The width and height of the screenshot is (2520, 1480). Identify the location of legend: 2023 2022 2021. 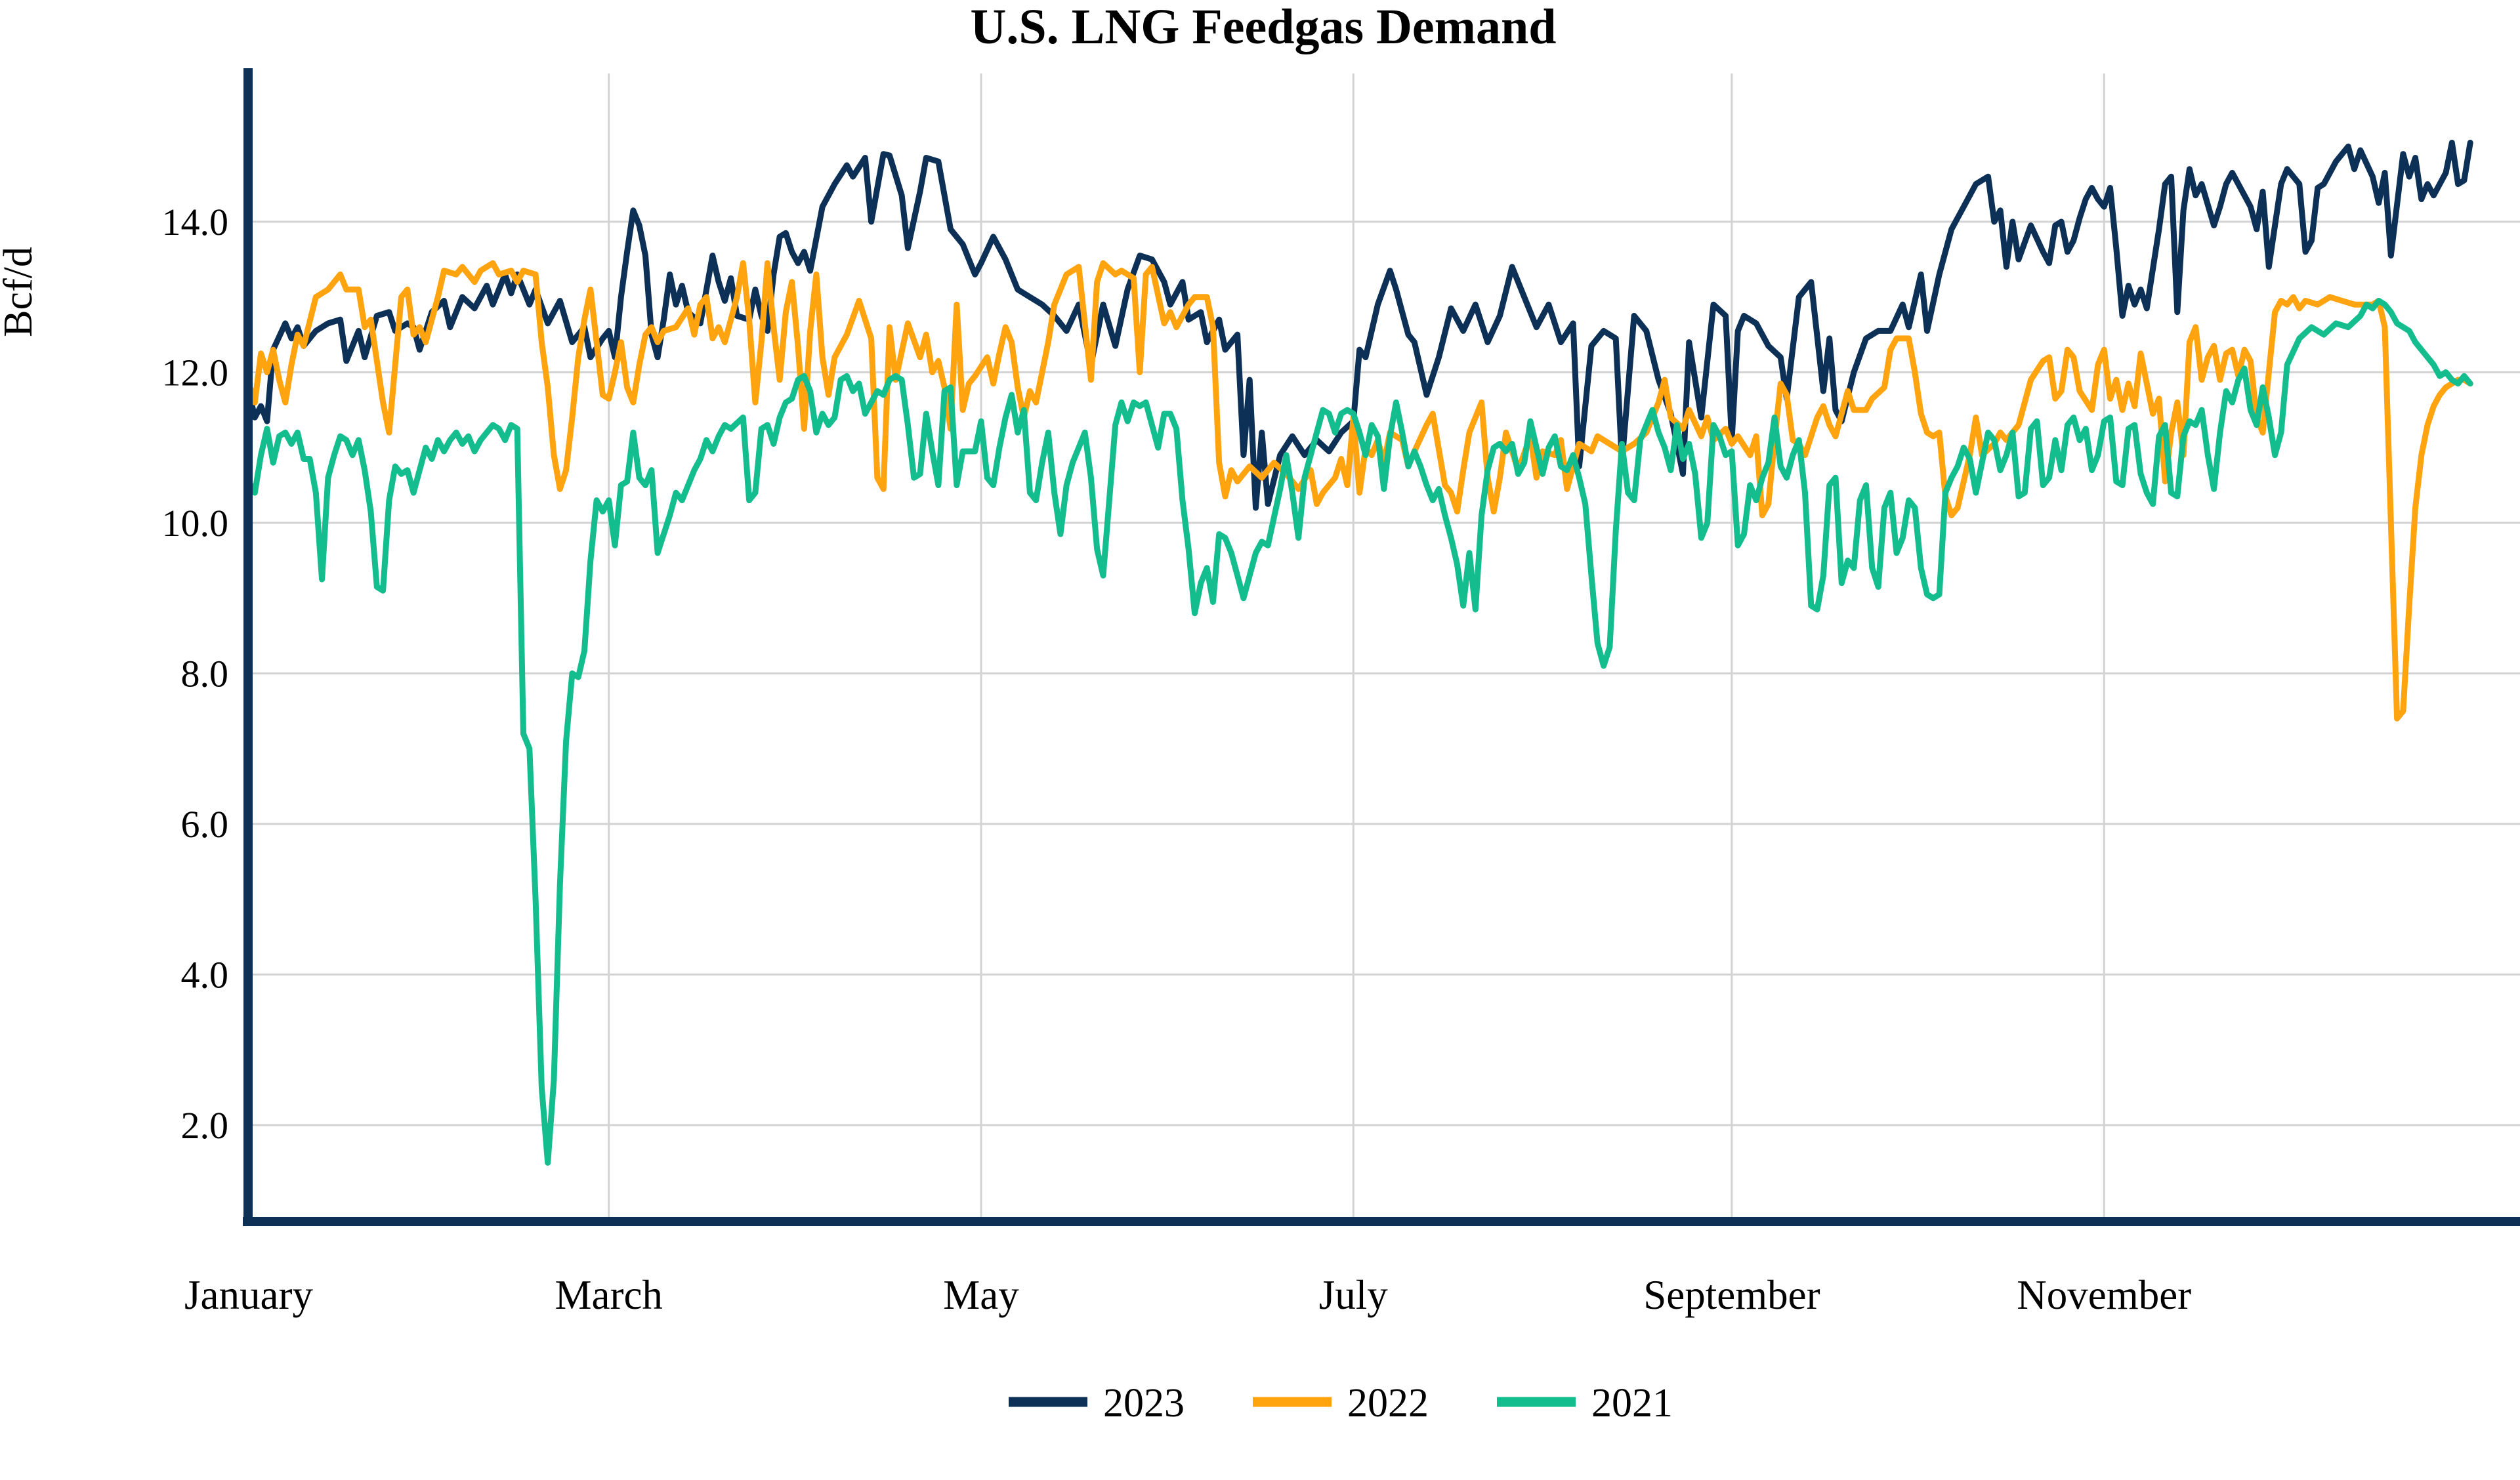
(1341, 1403).